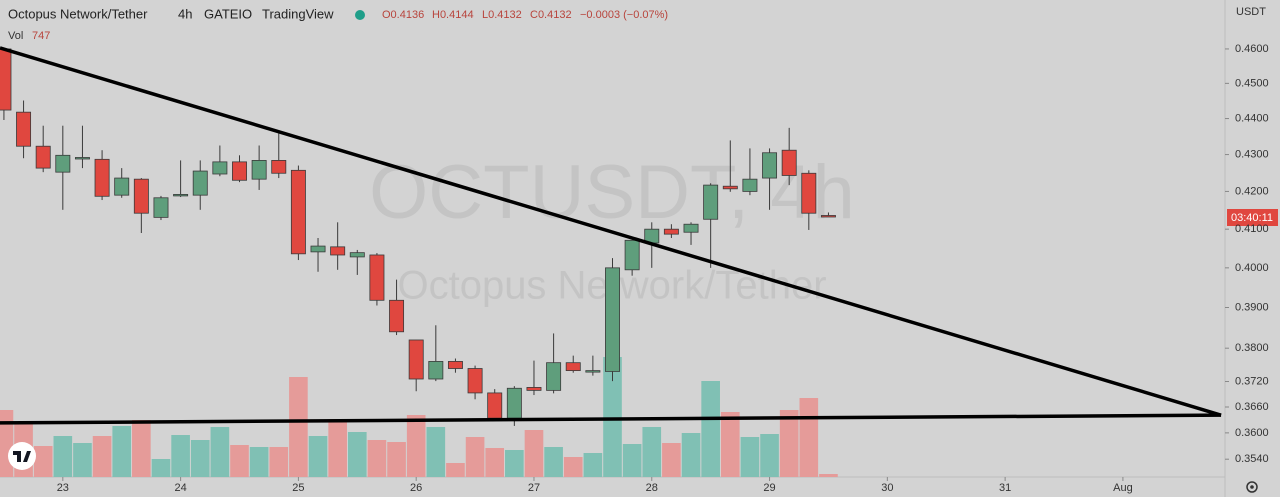  What do you see at coordinates (1252, 459) in the screenshot?
I see `y-tick-label: 0.3540` at bounding box center [1252, 459].